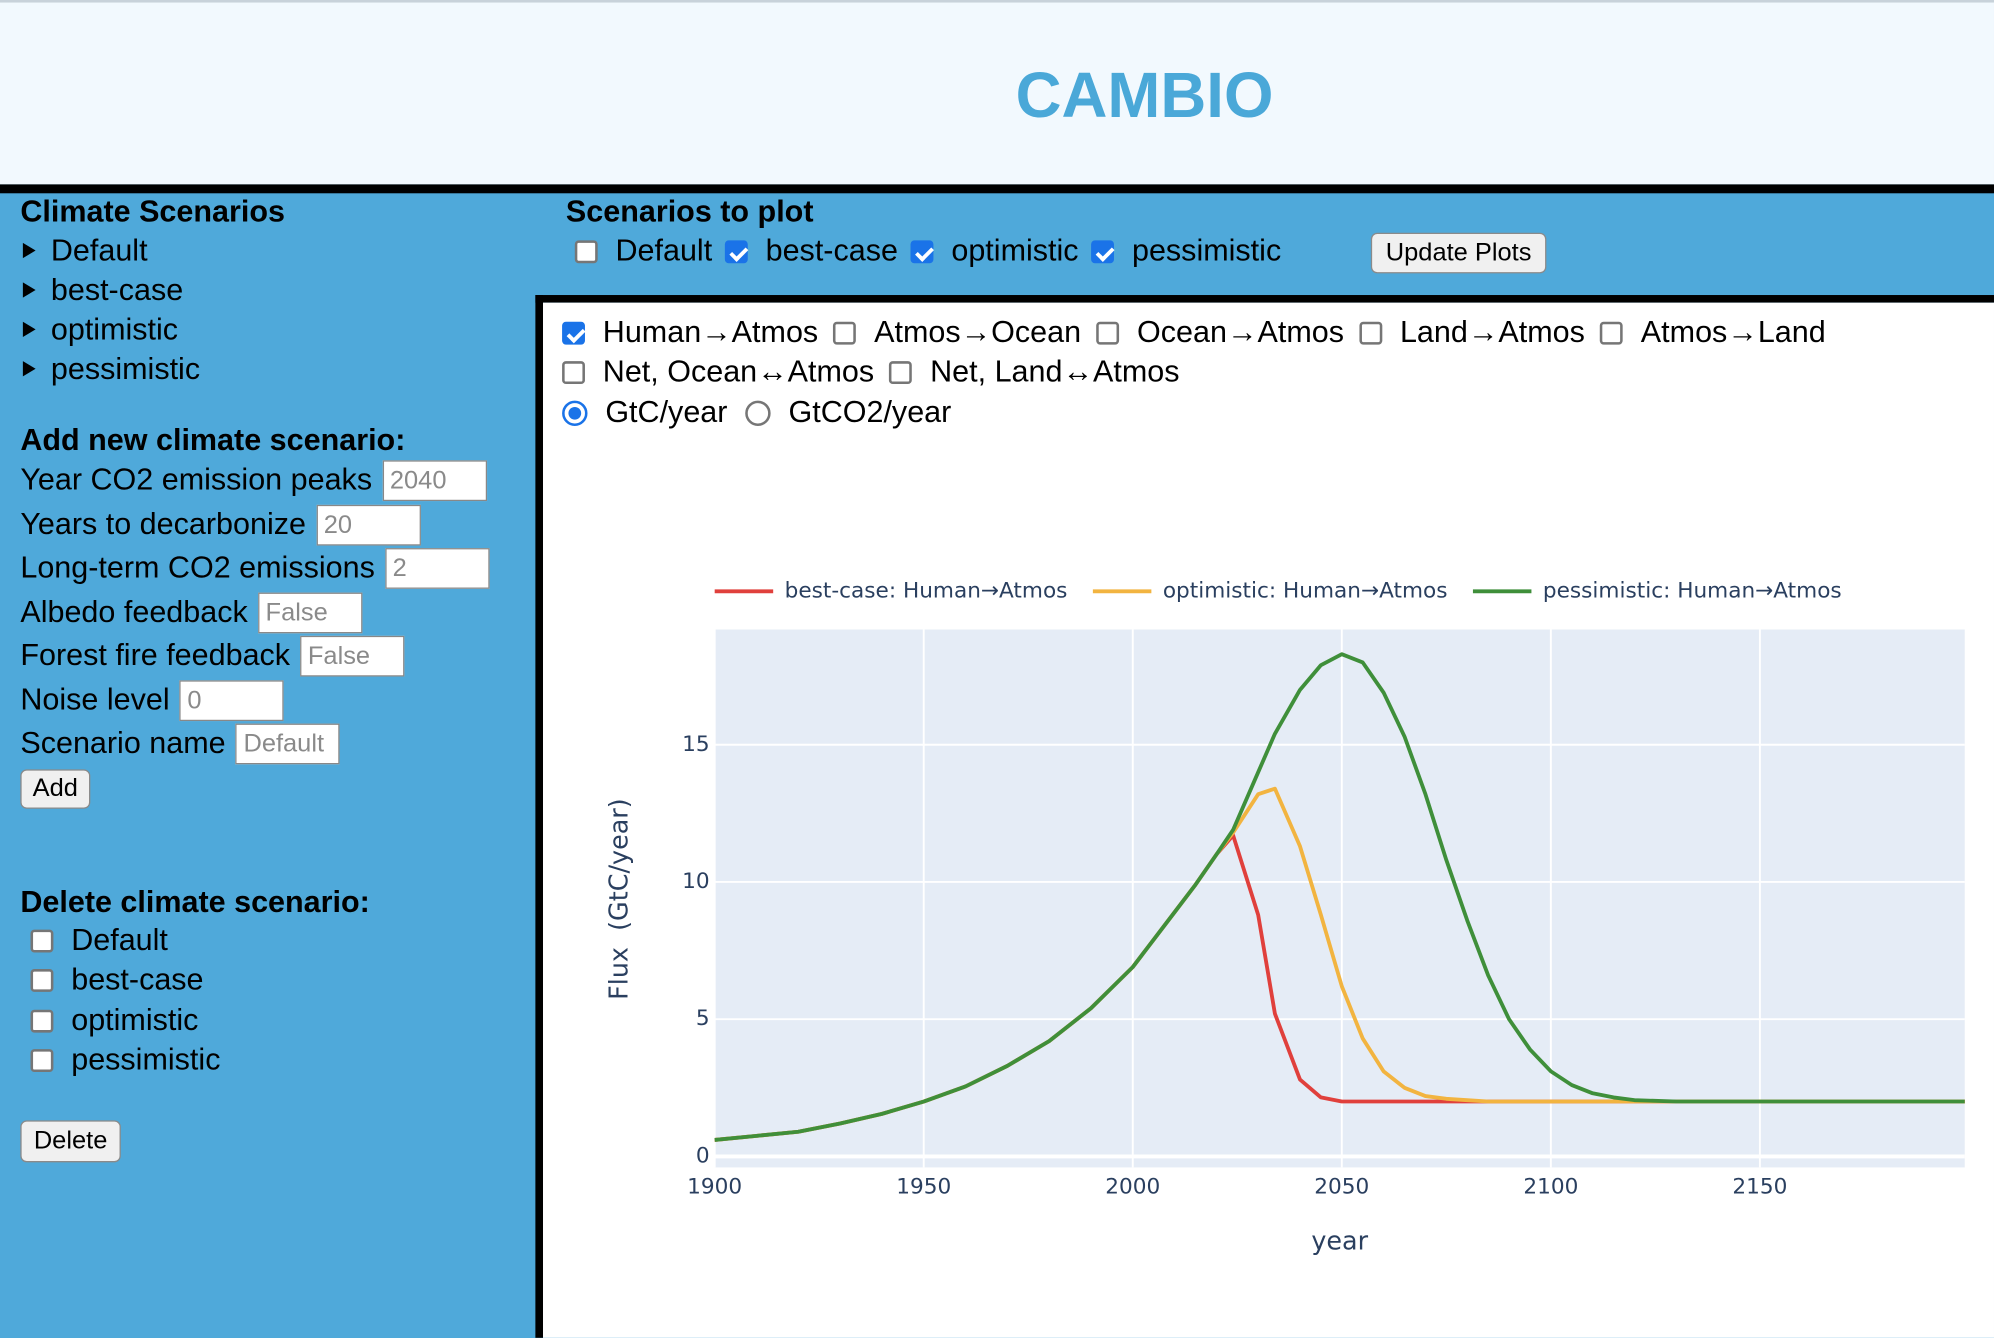 This screenshot has height=1338, width=1994. What do you see at coordinates (703, 1018) in the screenshot?
I see `y-tick-label: 5` at bounding box center [703, 1018].